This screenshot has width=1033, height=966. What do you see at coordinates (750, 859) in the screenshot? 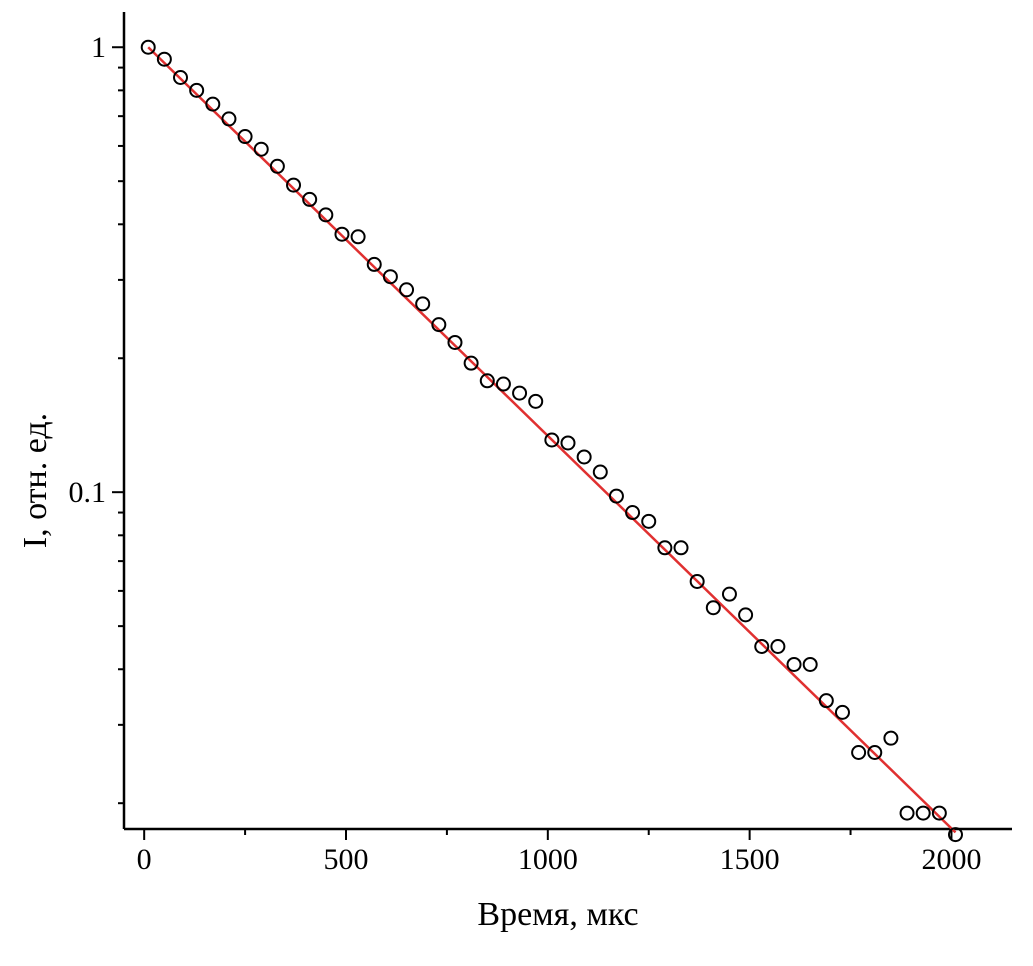
I see `x-tick-label: 1500` at bounding box center [750, 859].